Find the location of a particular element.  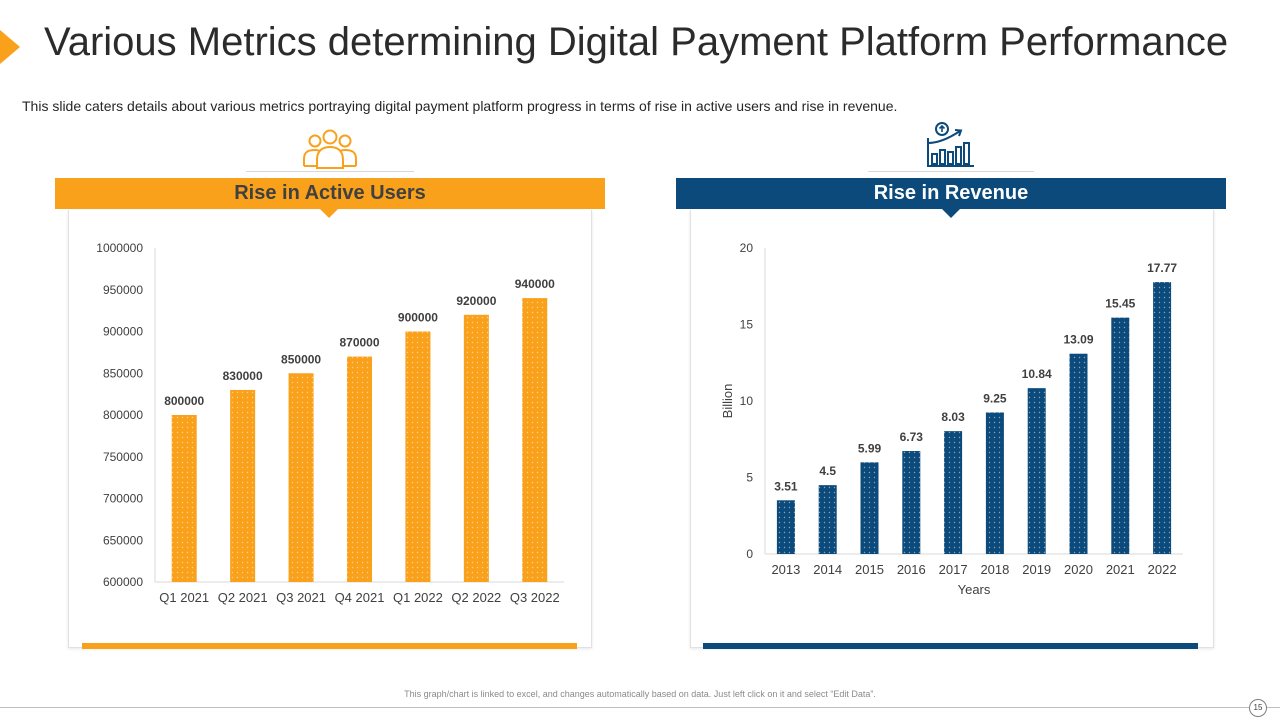

revenue-y-tick-label: 15 is located at coordinates (747, 325).